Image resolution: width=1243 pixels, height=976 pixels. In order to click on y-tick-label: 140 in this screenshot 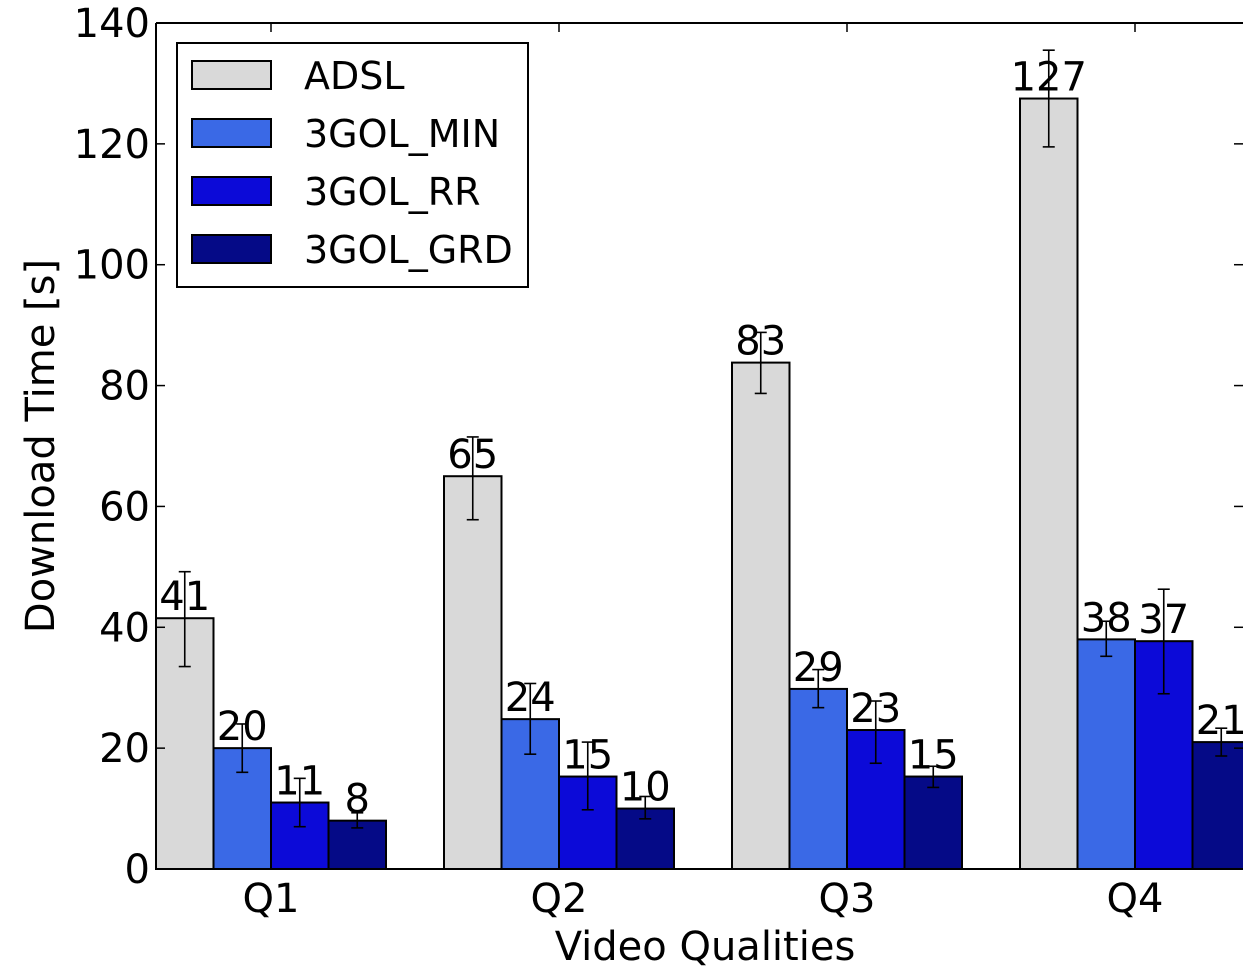, I will do `click(112, 24)`.